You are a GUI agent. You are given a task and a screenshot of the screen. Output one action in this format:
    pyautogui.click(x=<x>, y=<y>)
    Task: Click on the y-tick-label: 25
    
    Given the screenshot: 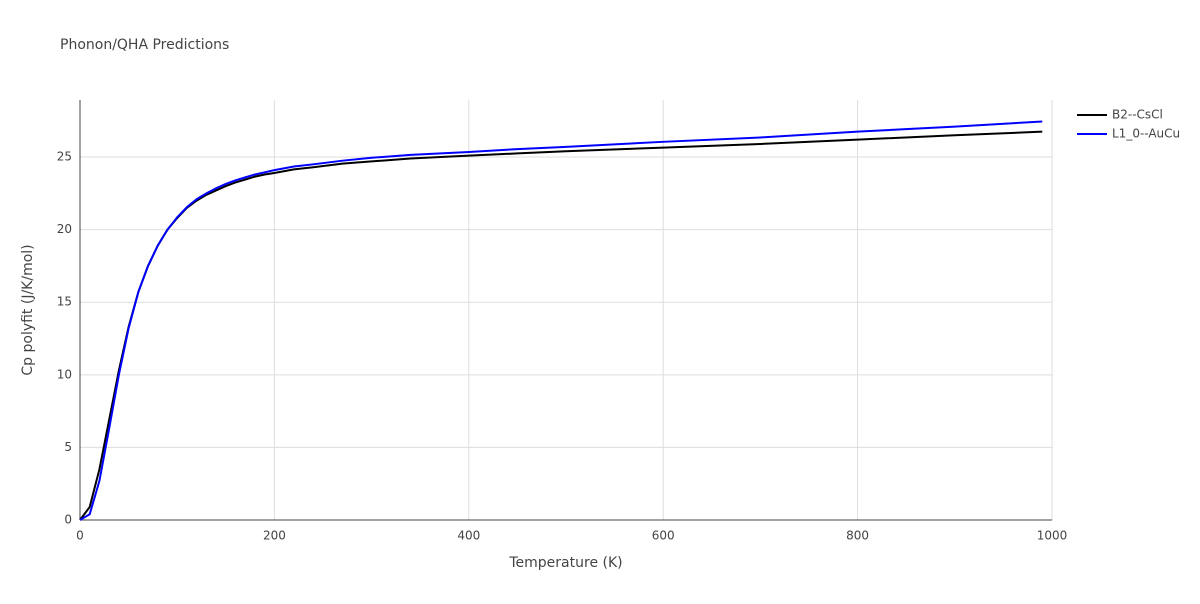 What is the action you would take?
    pyautogui.click(x=64, y=157)
    